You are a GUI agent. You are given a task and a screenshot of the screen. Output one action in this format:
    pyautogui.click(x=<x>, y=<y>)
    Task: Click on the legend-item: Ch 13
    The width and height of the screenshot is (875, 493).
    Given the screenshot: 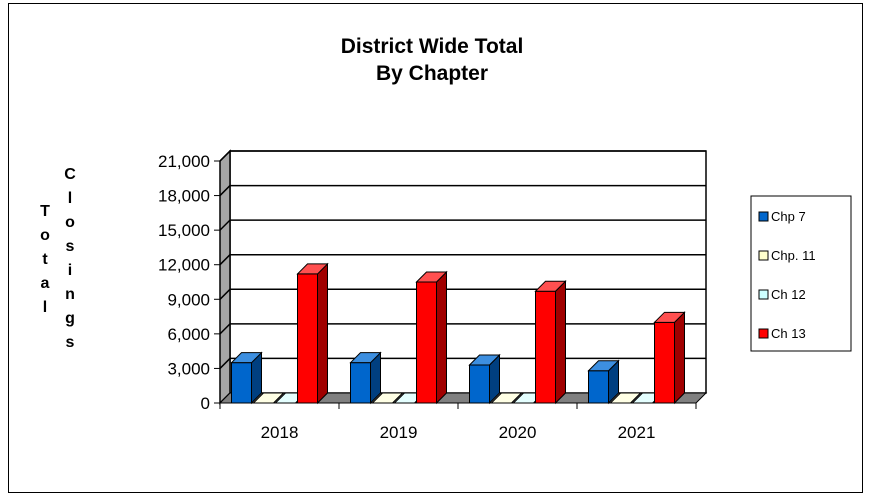 What is the action you would take?
    pyautogui.click(x=782, y=333)
    